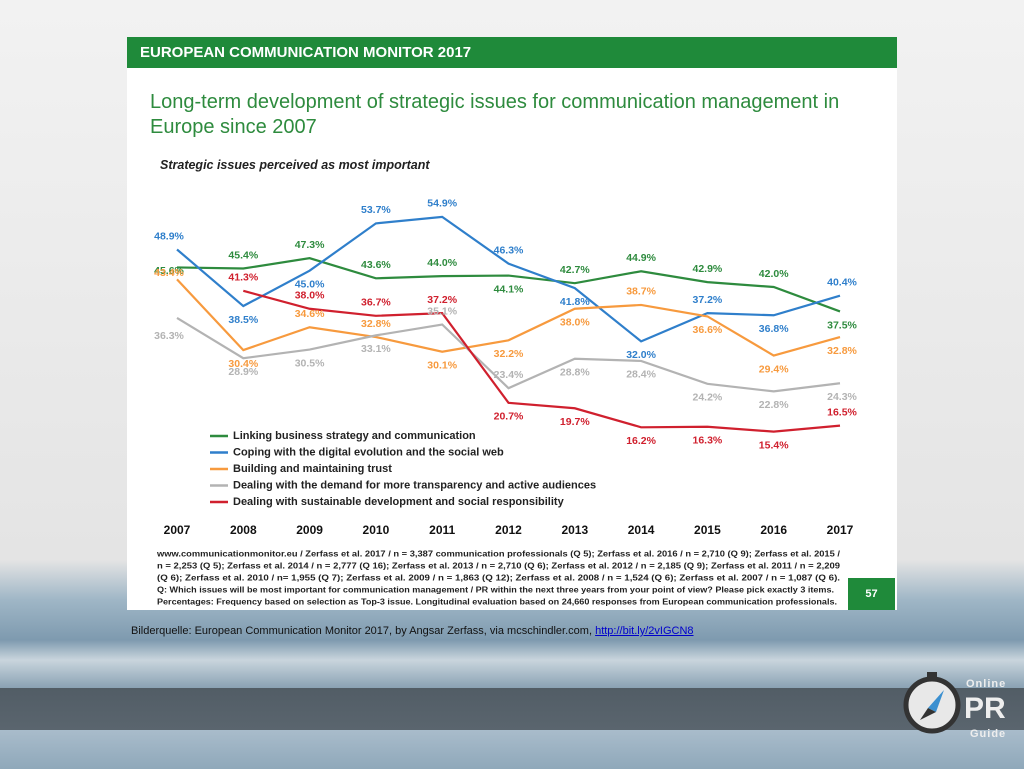  Describe the element at coordinates (842, 397) in the screenshot. I see `data-label: 24.3%` at that location.